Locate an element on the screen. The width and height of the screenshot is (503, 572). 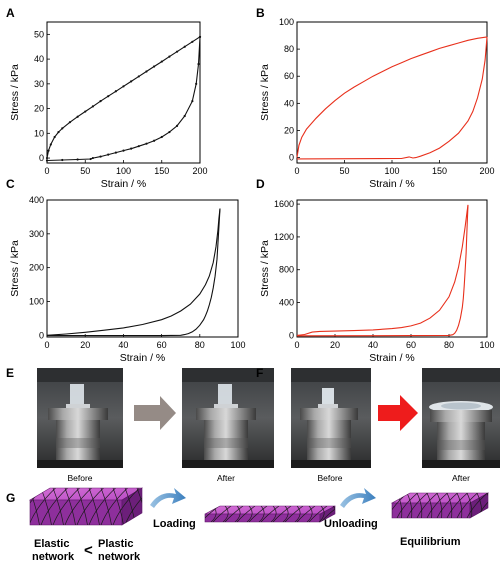
x-tick-label-c: 80 is located at coordinates (200, 345).